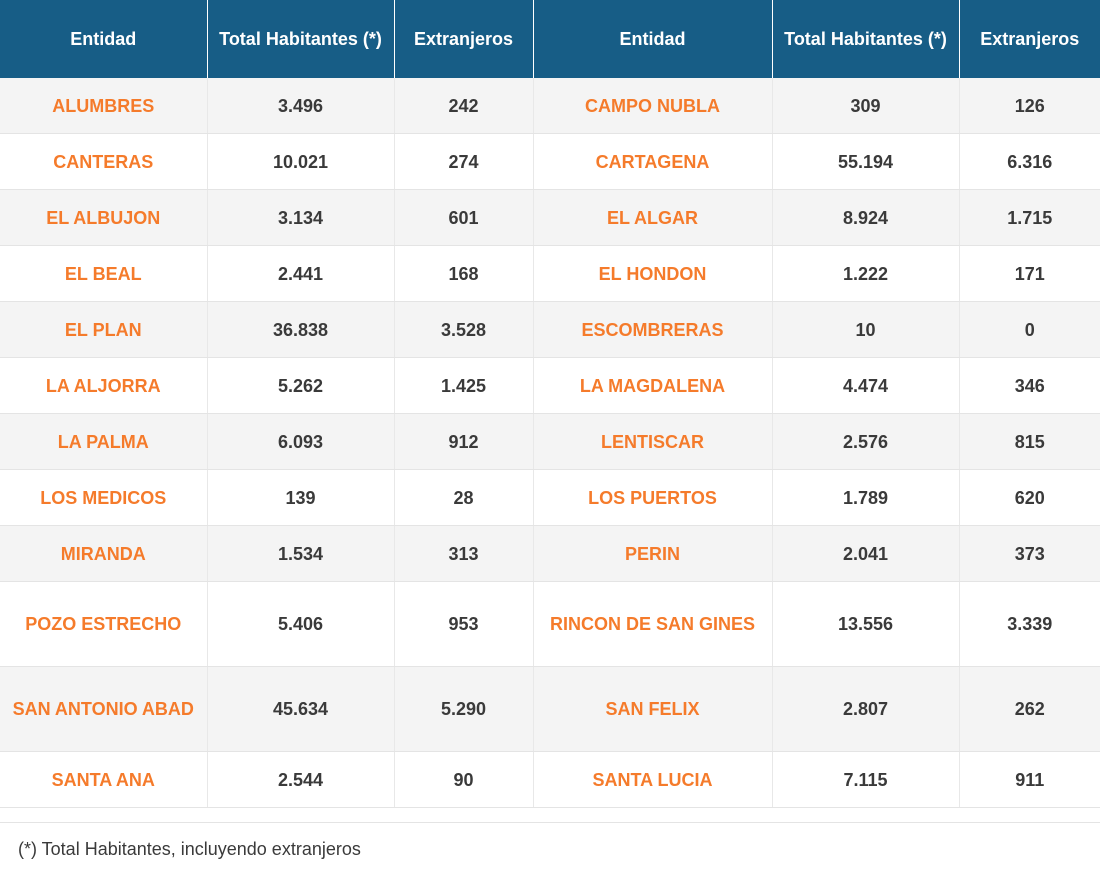 This screenshot has width=1100, height=871. I want to click on entity-cell: ESCOMBRERAS, so click(653, 329).